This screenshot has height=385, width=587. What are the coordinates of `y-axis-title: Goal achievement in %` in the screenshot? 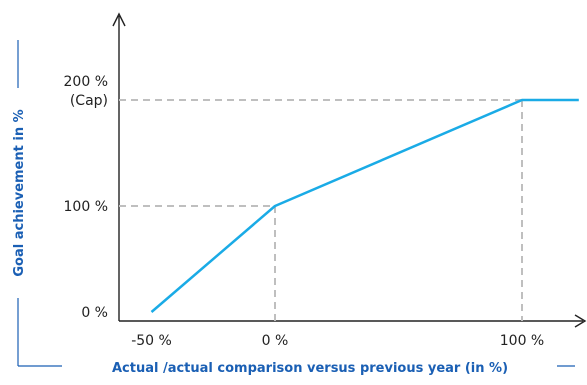 It's located at (19, 192).